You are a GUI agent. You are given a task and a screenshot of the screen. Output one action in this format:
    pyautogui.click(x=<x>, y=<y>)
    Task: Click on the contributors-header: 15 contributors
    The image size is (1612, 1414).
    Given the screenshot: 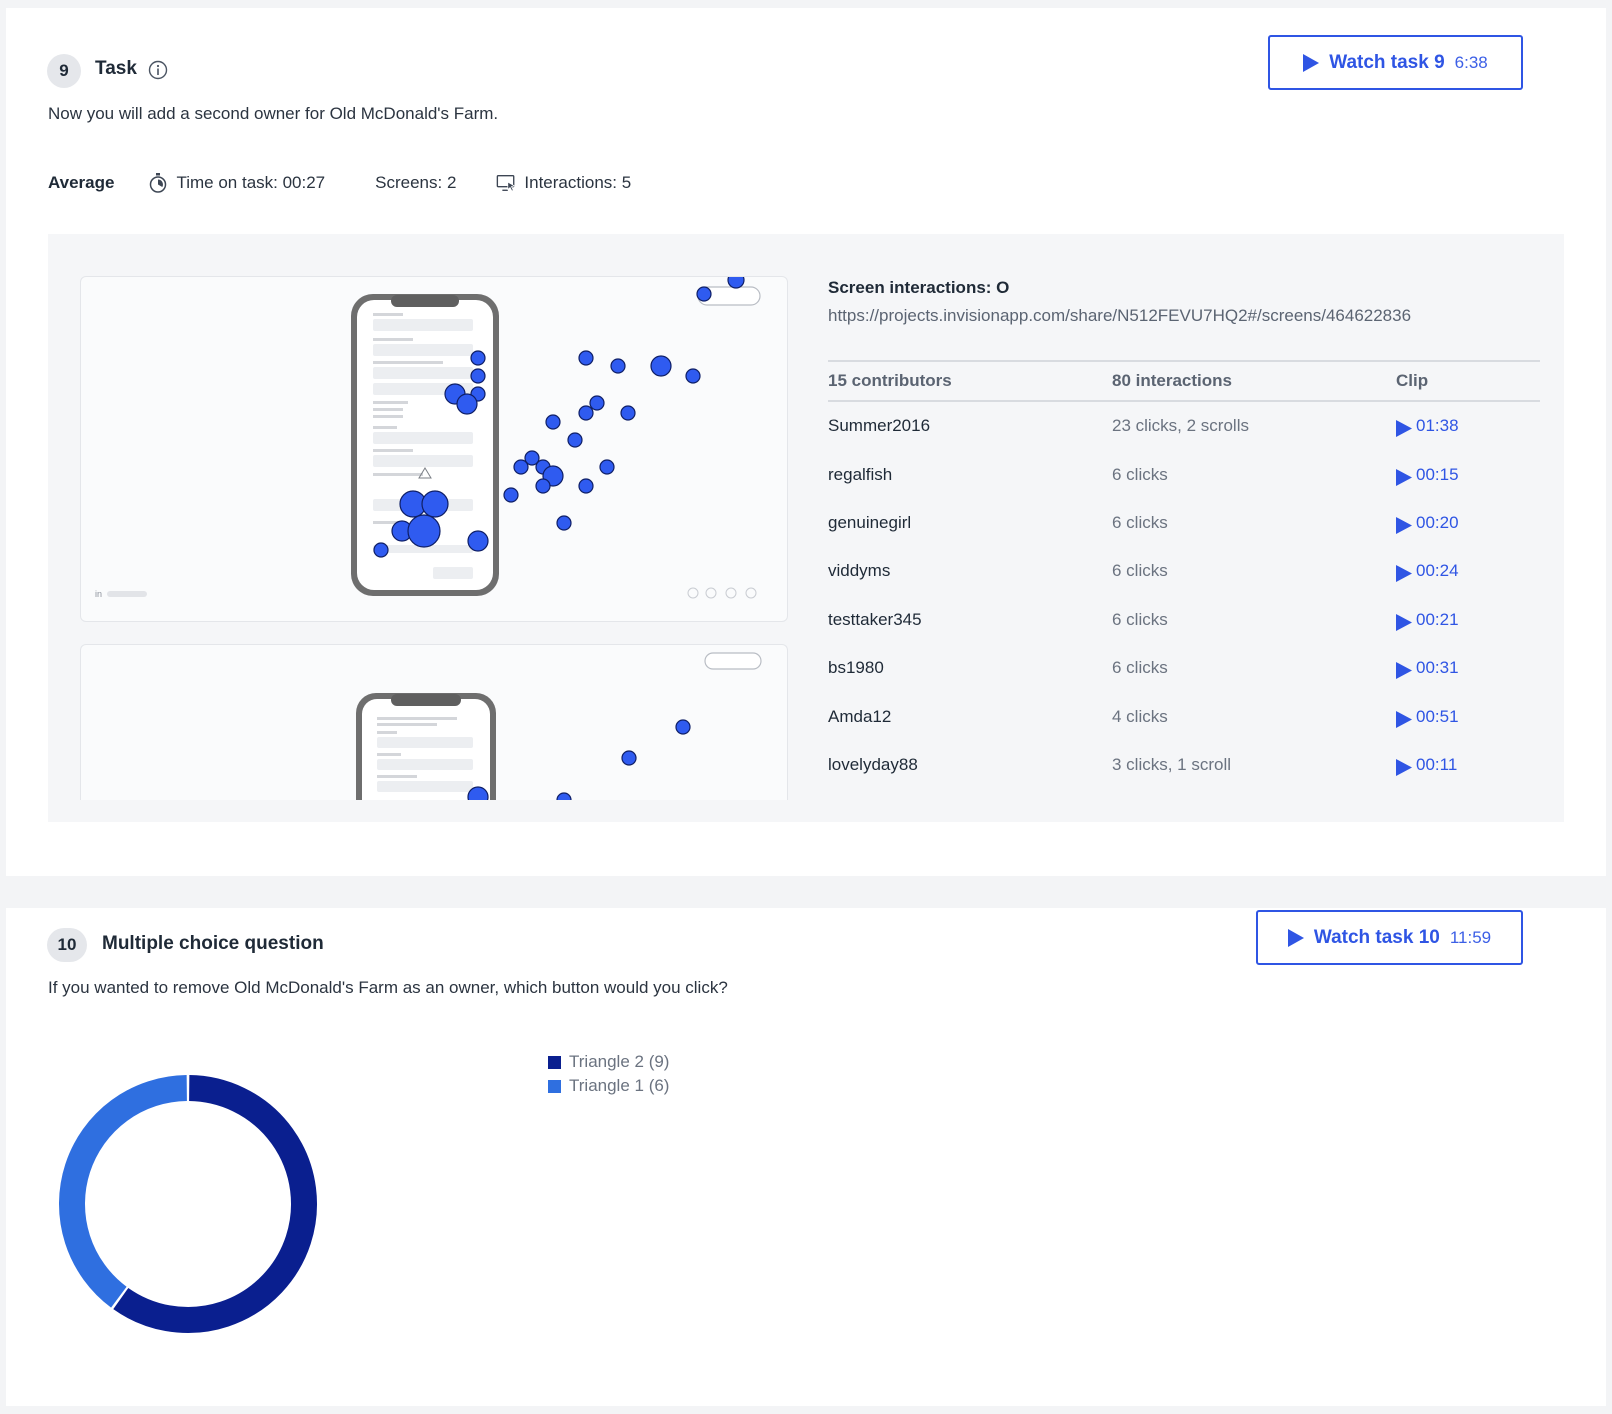 What is the action you would take?
    pyautogui.click(x=890, y=380)
    